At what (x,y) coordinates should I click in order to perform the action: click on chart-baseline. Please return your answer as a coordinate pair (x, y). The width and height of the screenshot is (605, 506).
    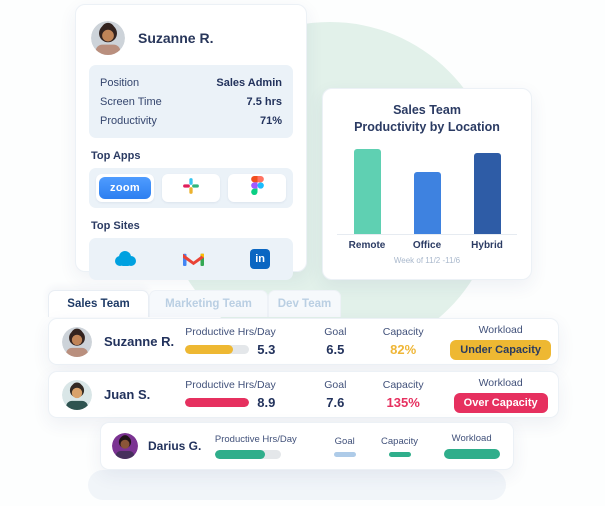
    Looking at the image, I should click on (427, 234).